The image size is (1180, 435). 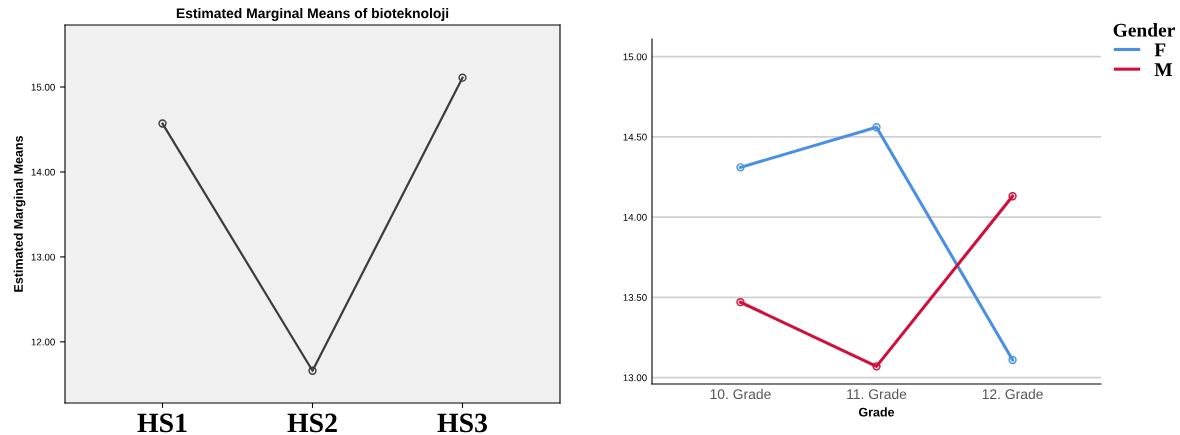 What do you see at coordinates (876, 412) in the screenshot?
I see `x-axis-title: Grade` at bounding box center [876, 412].